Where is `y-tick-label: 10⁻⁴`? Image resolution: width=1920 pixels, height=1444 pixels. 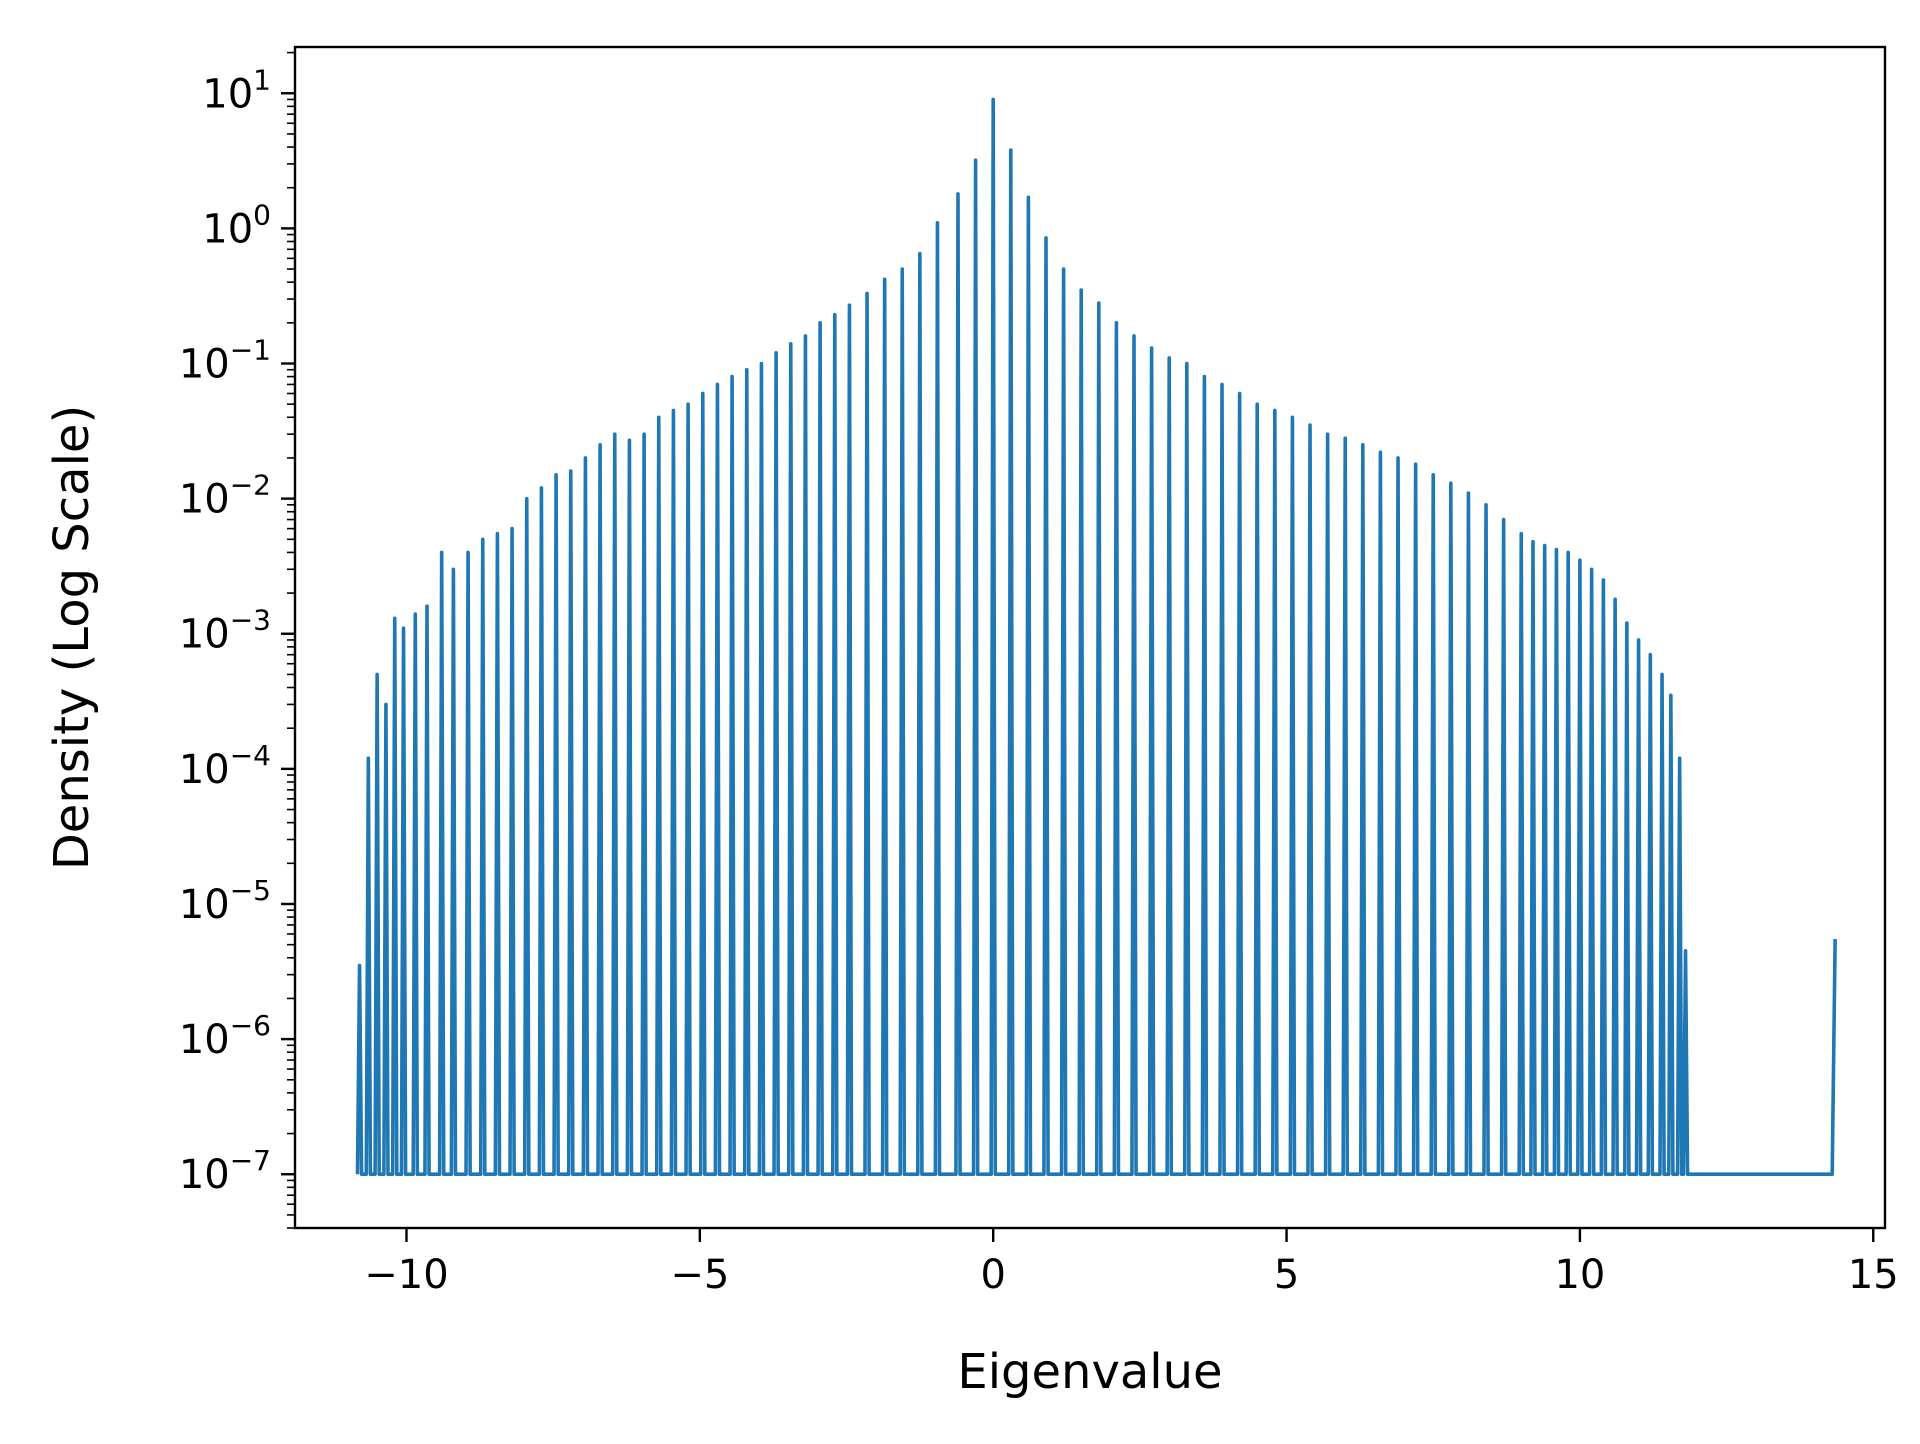 y-tick-label: 10⁻⁴ is located at coordinates (225, 766).